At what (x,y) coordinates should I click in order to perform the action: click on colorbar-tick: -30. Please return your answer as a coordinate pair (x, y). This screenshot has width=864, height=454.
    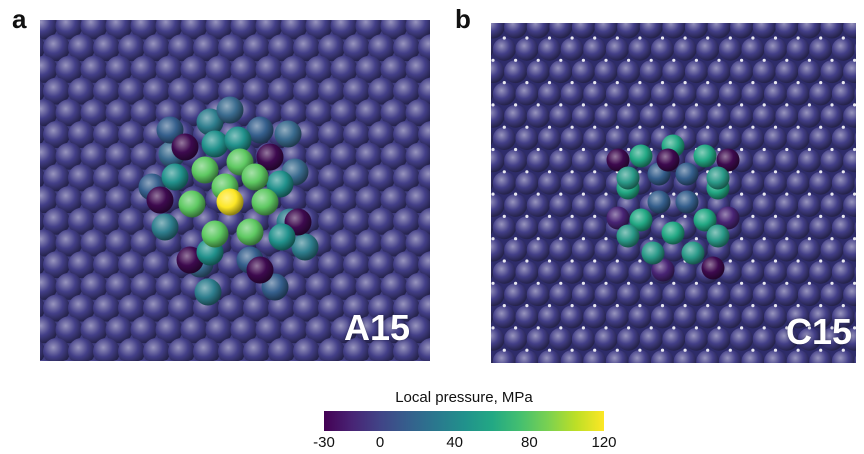
    Looking at the image, I should click on (324, 442).